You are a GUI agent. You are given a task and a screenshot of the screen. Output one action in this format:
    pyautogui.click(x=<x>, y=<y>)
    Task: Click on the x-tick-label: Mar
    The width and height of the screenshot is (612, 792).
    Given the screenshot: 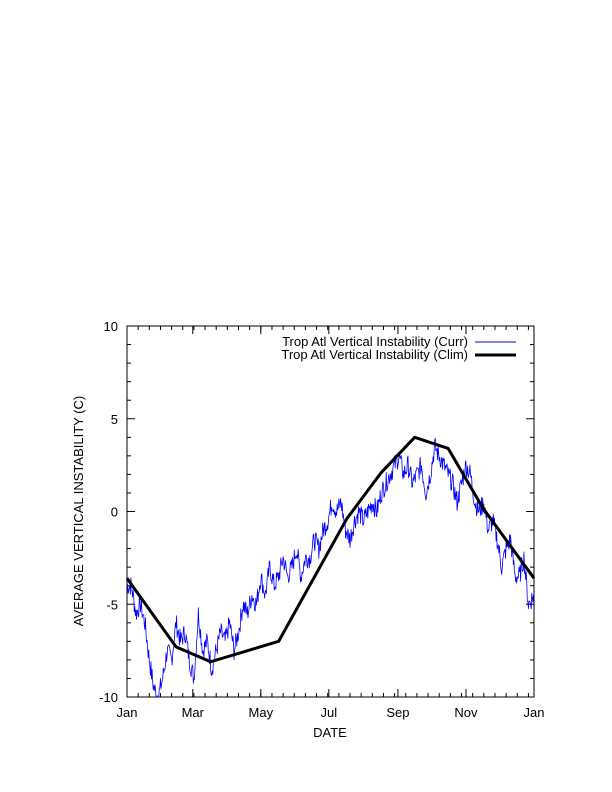 What is the action you would take?
    pyautogui.click(x=193, y=712)
    